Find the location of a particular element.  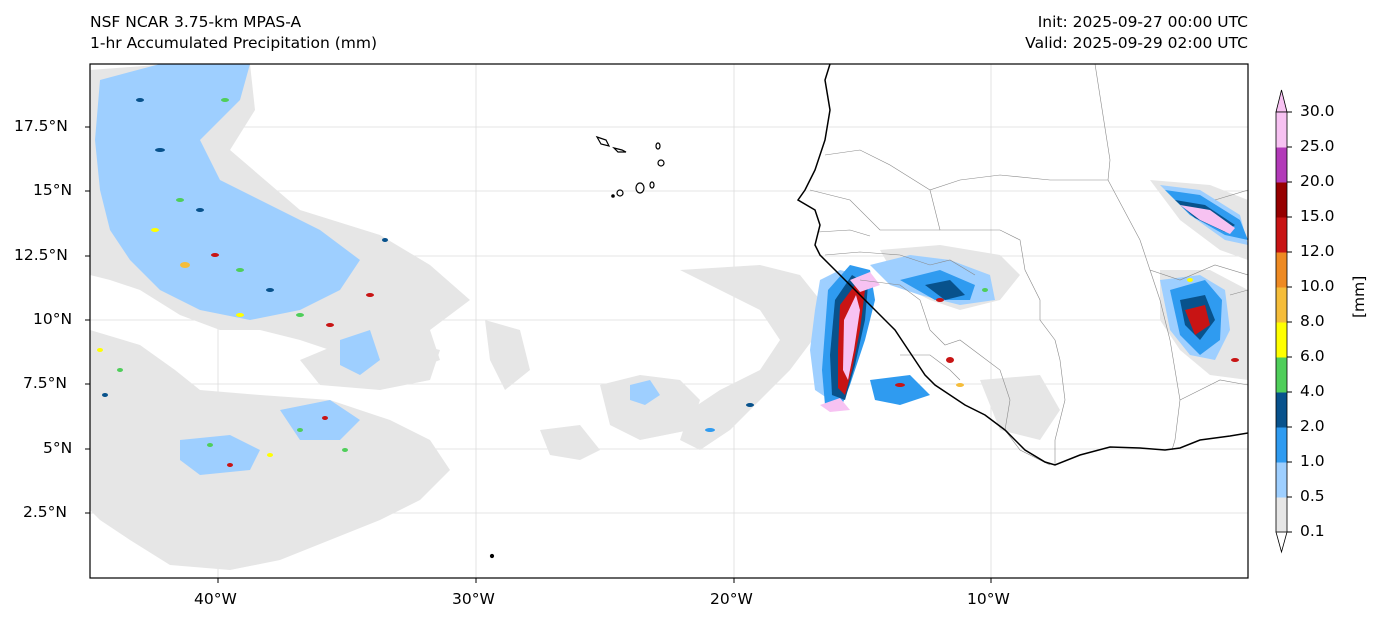

lat-label: 12.5°N is located at coordinates (41, 255).